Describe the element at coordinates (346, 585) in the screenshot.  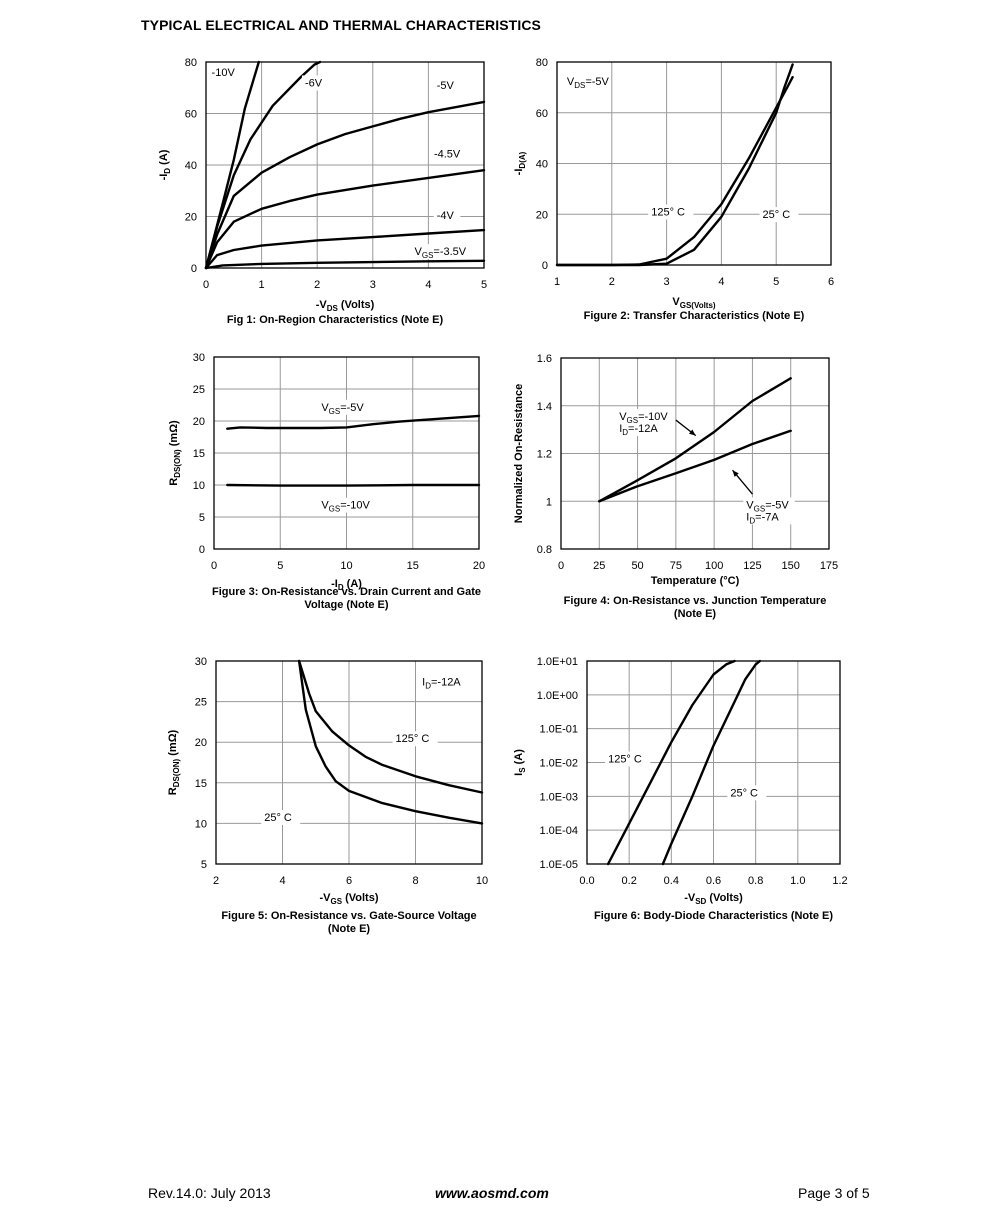
I see `fig3-x-axis-label: -ID​ (A)` at that location.